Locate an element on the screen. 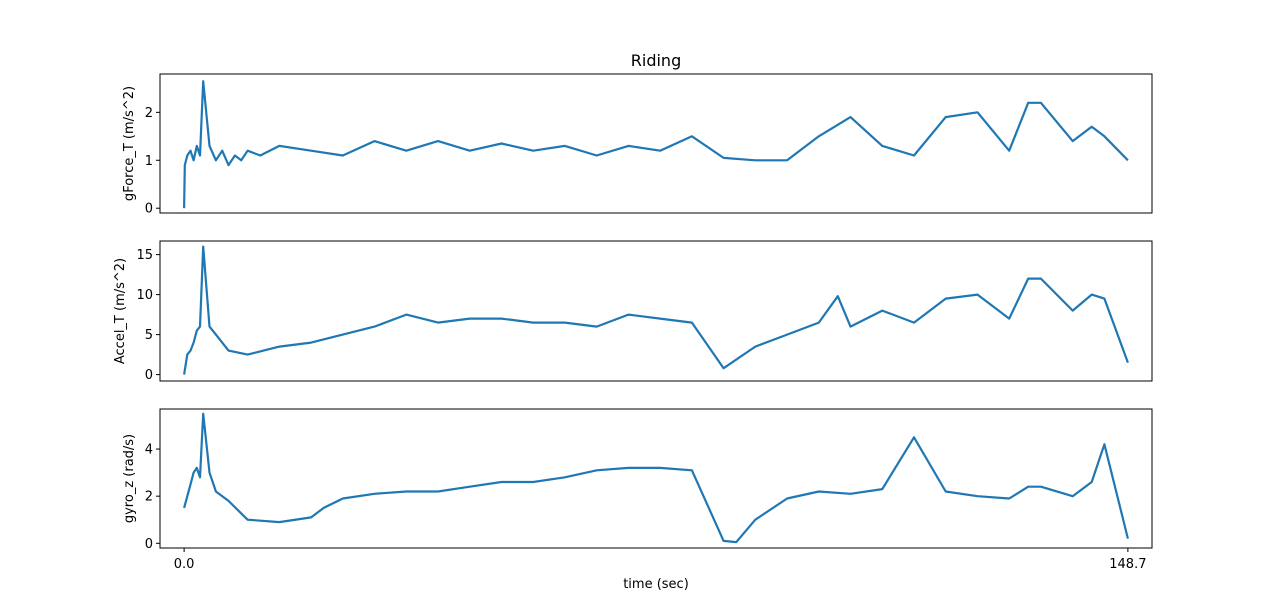 This screenshot has height=616, width=1280. y-tick-label: 15 is located at coordinates (144, 255).